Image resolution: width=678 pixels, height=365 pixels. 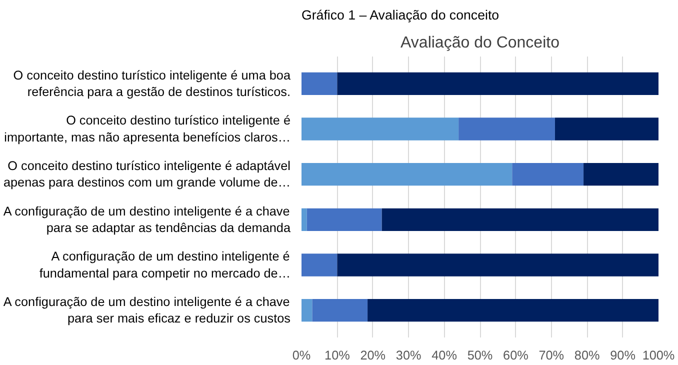 I want to click on y-tick-label: O conceito destino turístico inteligente é uma boa referência para a gestão de destinos turísticos., so click(x=152, y=84).